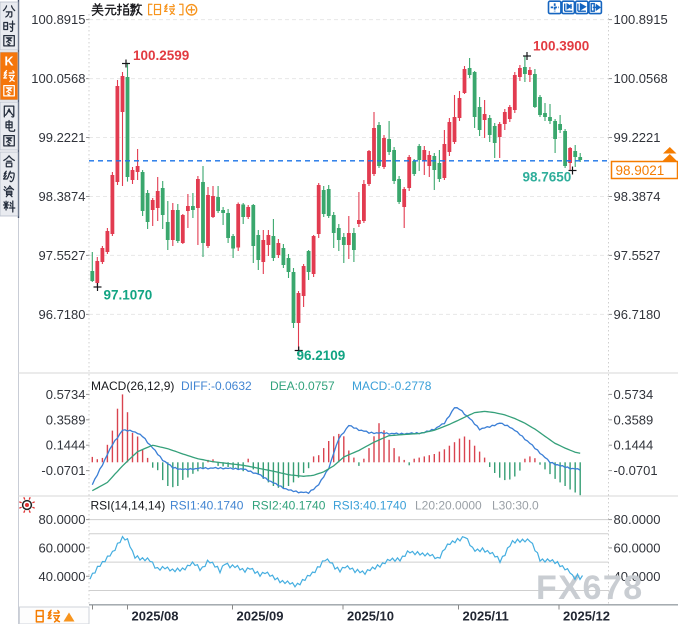 The width and height of the screenshot is (678, 624). I want to click on svg-text: 97.1070, so click(128, 295).